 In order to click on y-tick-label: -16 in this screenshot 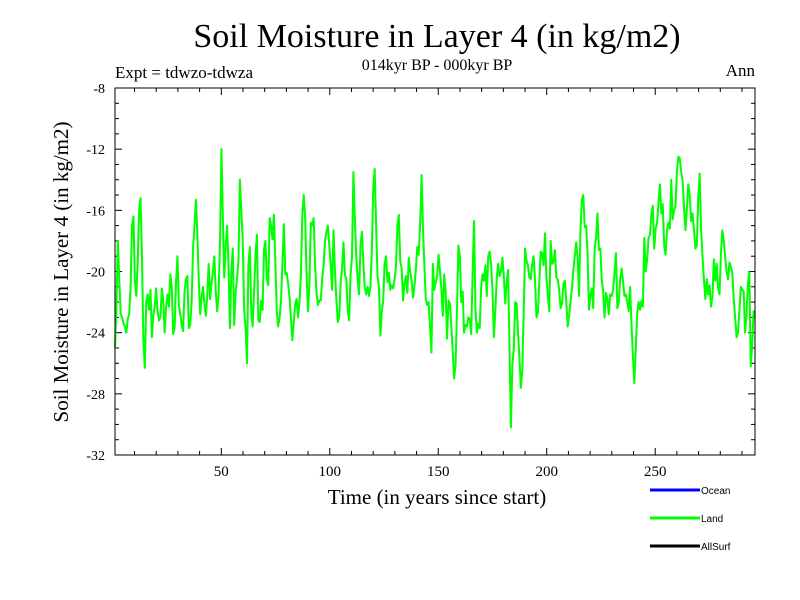, I will do `click(95, 211)`.